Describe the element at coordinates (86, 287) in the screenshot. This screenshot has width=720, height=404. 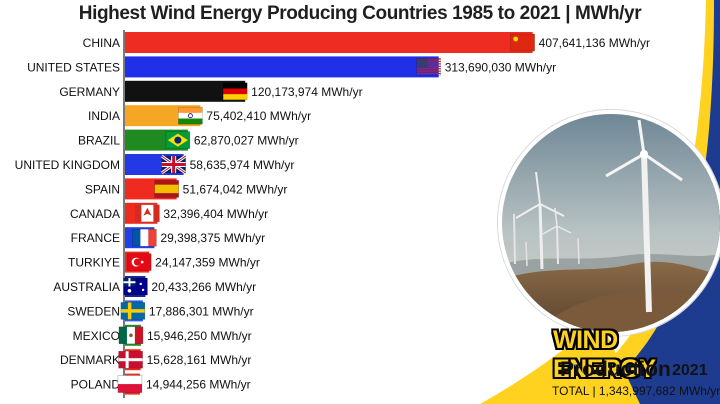
I see `category-label-australia: AUSTRALIA` at that location.